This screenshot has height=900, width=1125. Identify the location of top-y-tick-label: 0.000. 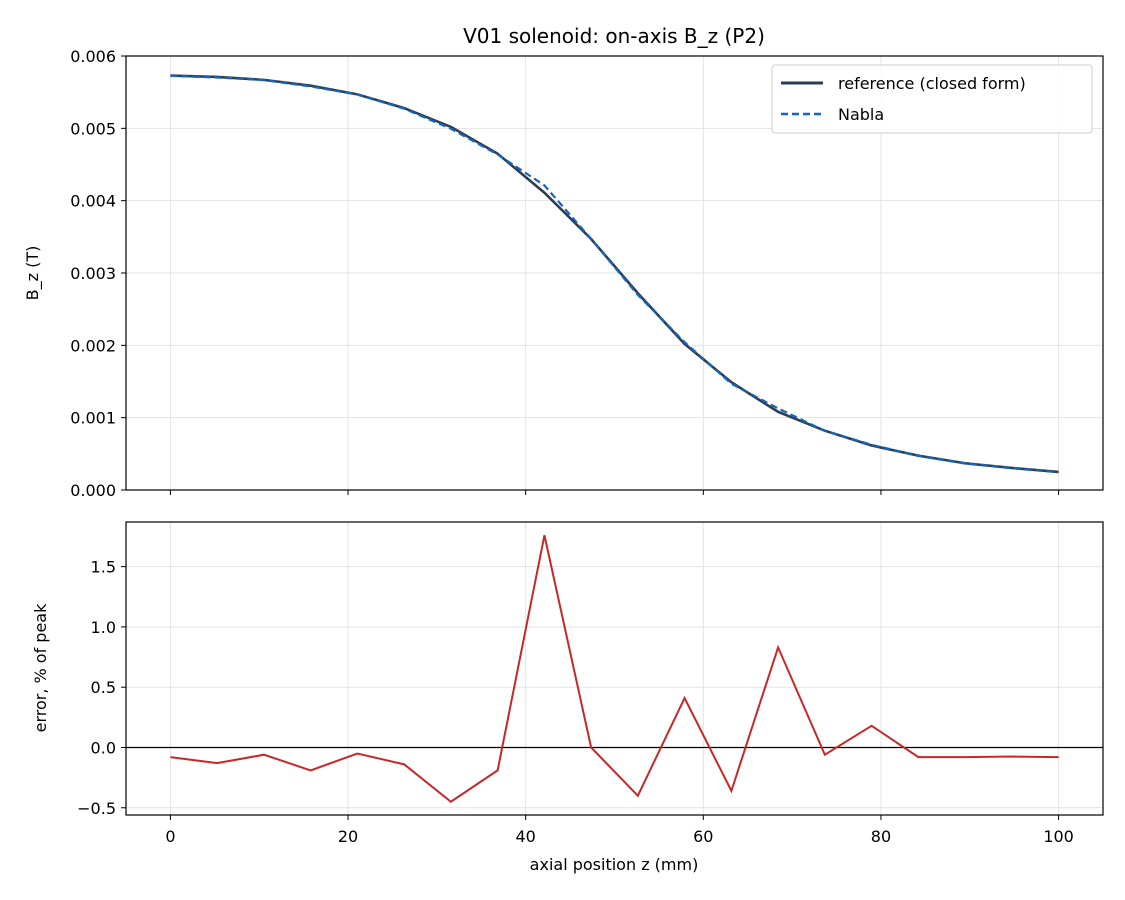
(93, 490).